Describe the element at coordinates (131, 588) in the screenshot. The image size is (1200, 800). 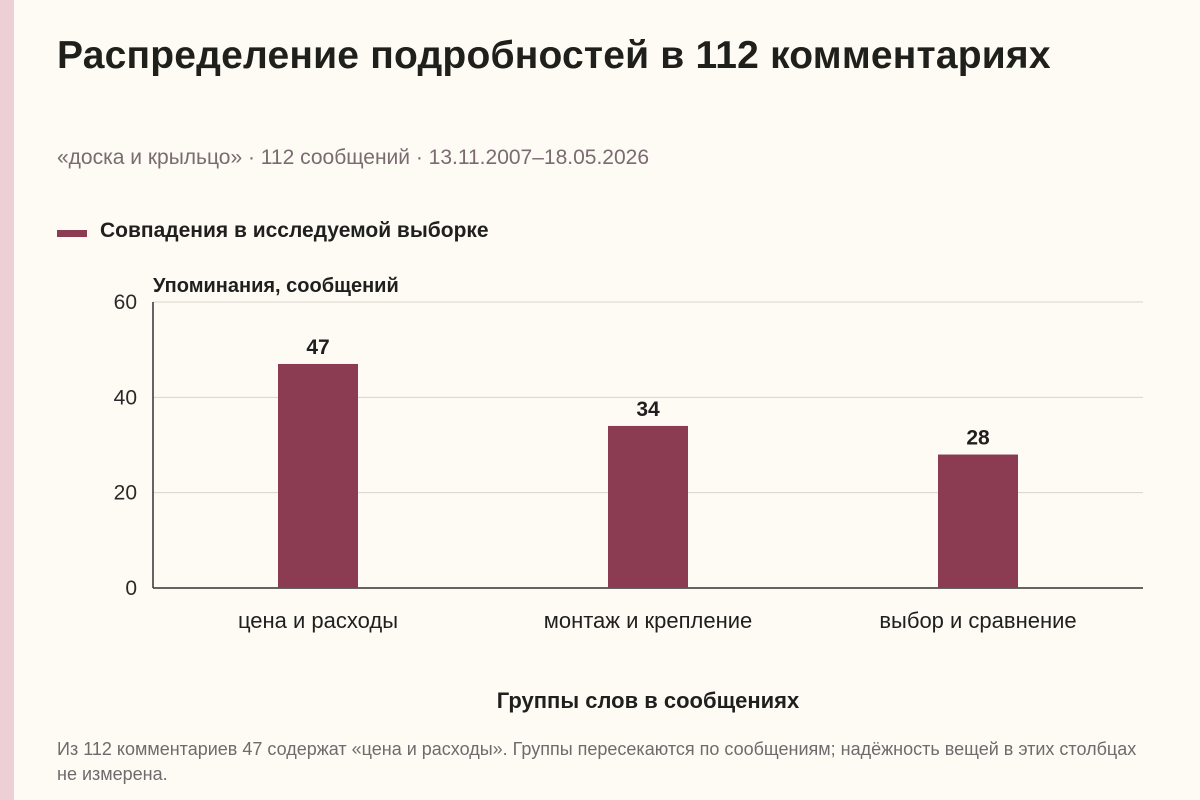
I see `y-tick-label: 0` at that location.